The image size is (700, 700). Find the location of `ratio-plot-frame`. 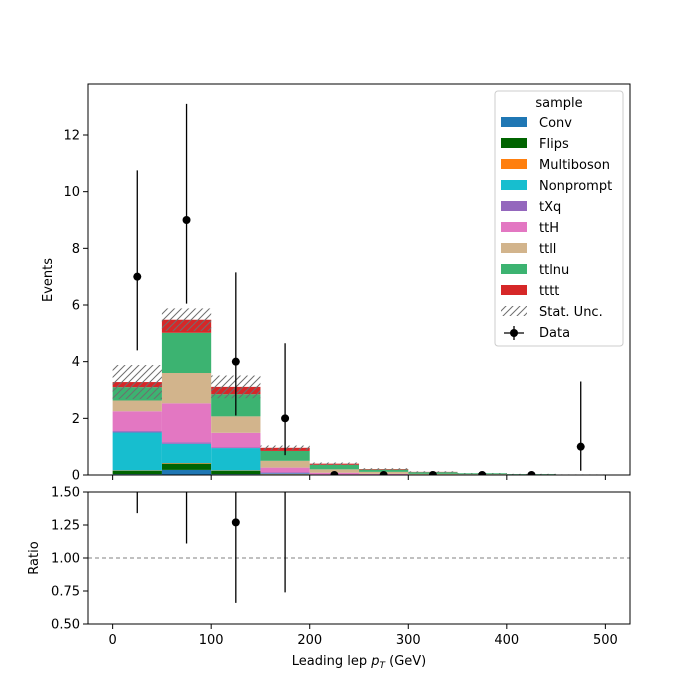

ratio-plot-frame is located at coordinates (359, 558).